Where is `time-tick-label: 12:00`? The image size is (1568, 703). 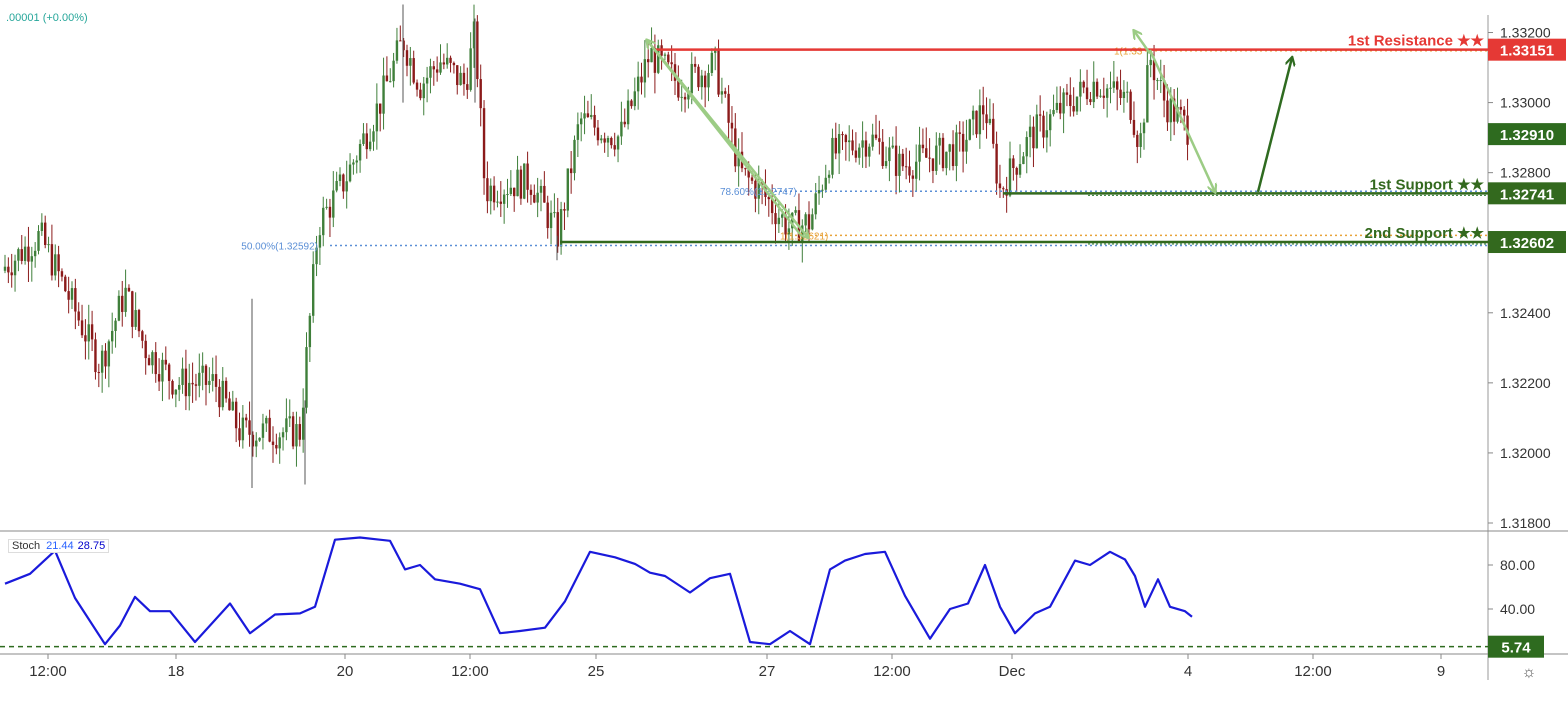 time-tick-label: 12:00 is located at coordinates (470, 671).